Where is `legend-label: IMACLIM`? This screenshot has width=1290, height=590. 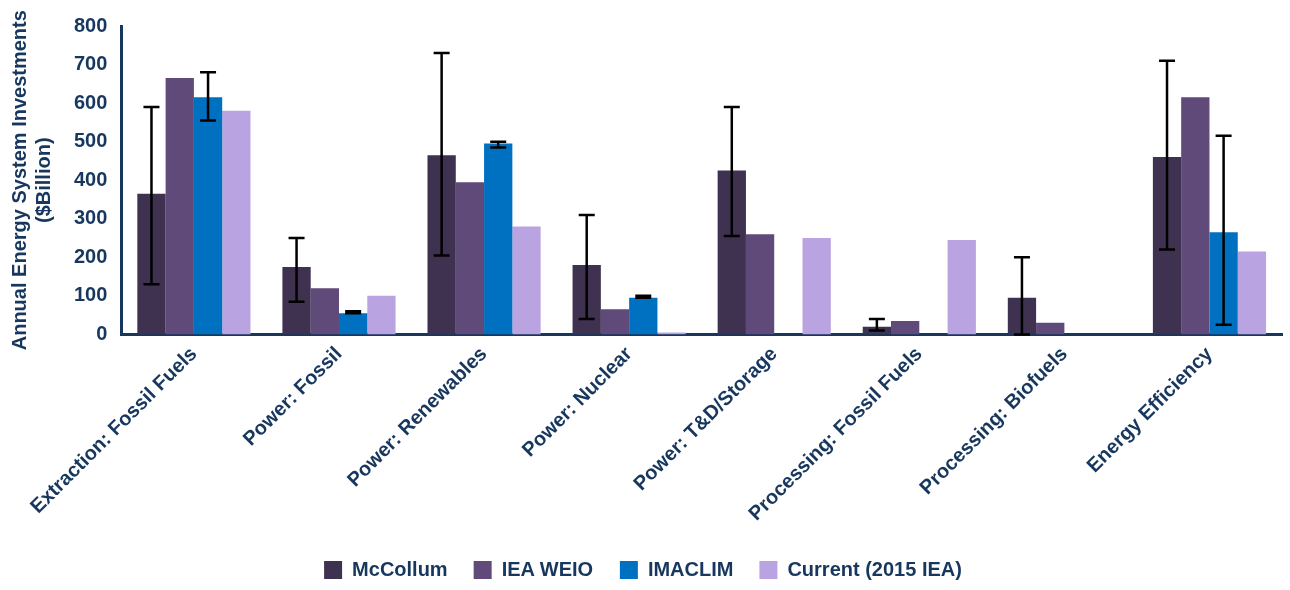
legend-label: IMACLIM is located at coordinates (690, 568).